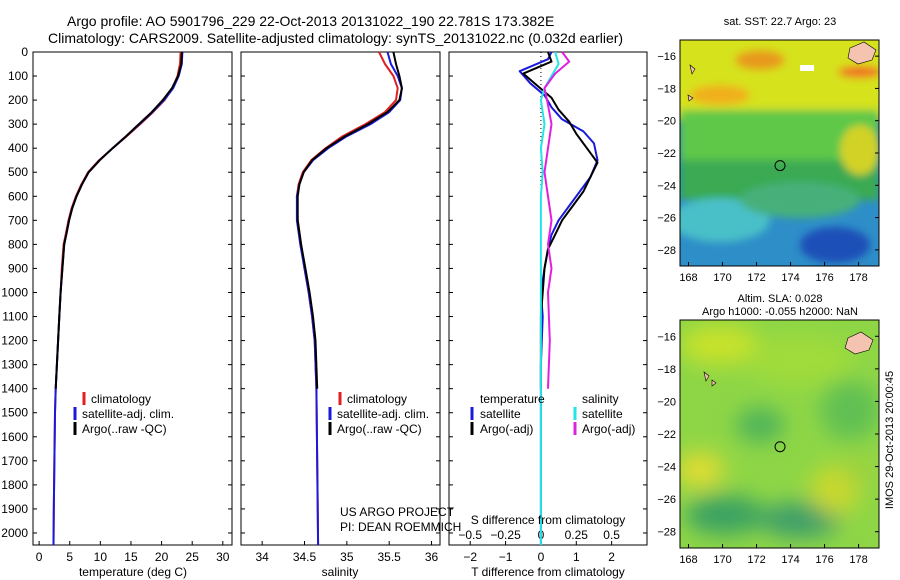 The height and width of the screenshot is (580, 900). Describe the element at coordinates (666, 186) in the screenshot. I see `sst-map-ytick-label: −24` at that location.